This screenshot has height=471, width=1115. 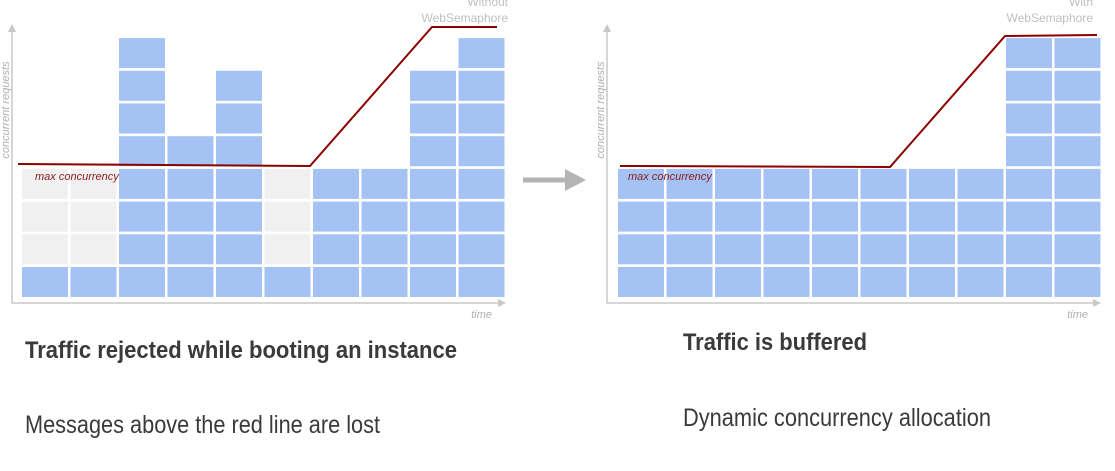 What do you see at coordinates (775, 342) in the screenshot?
I see `panel-title: Traffic is buffered` at bounding box center [775, 342].